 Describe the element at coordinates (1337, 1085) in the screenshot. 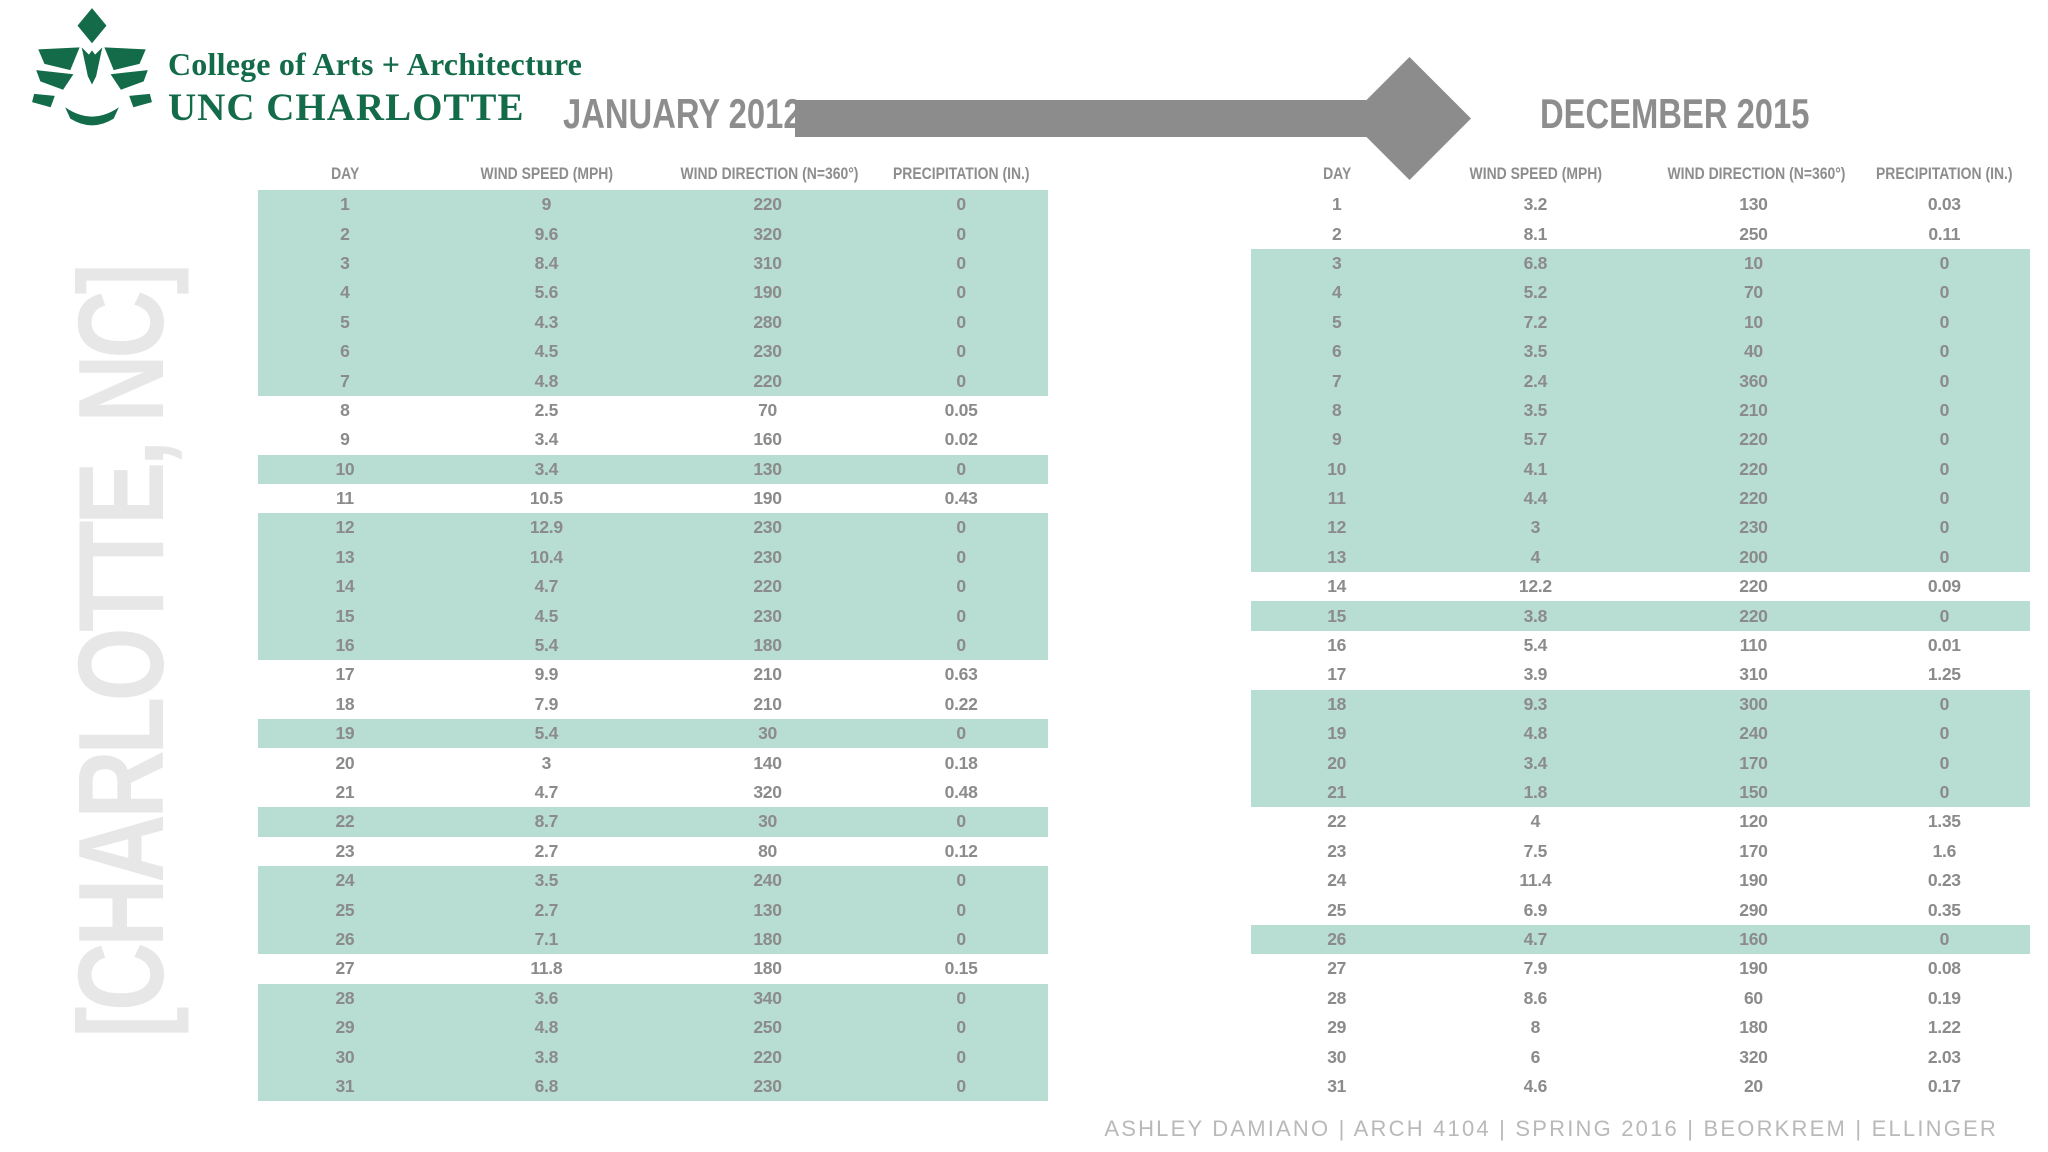

I see `day-cell: 31` at that location.